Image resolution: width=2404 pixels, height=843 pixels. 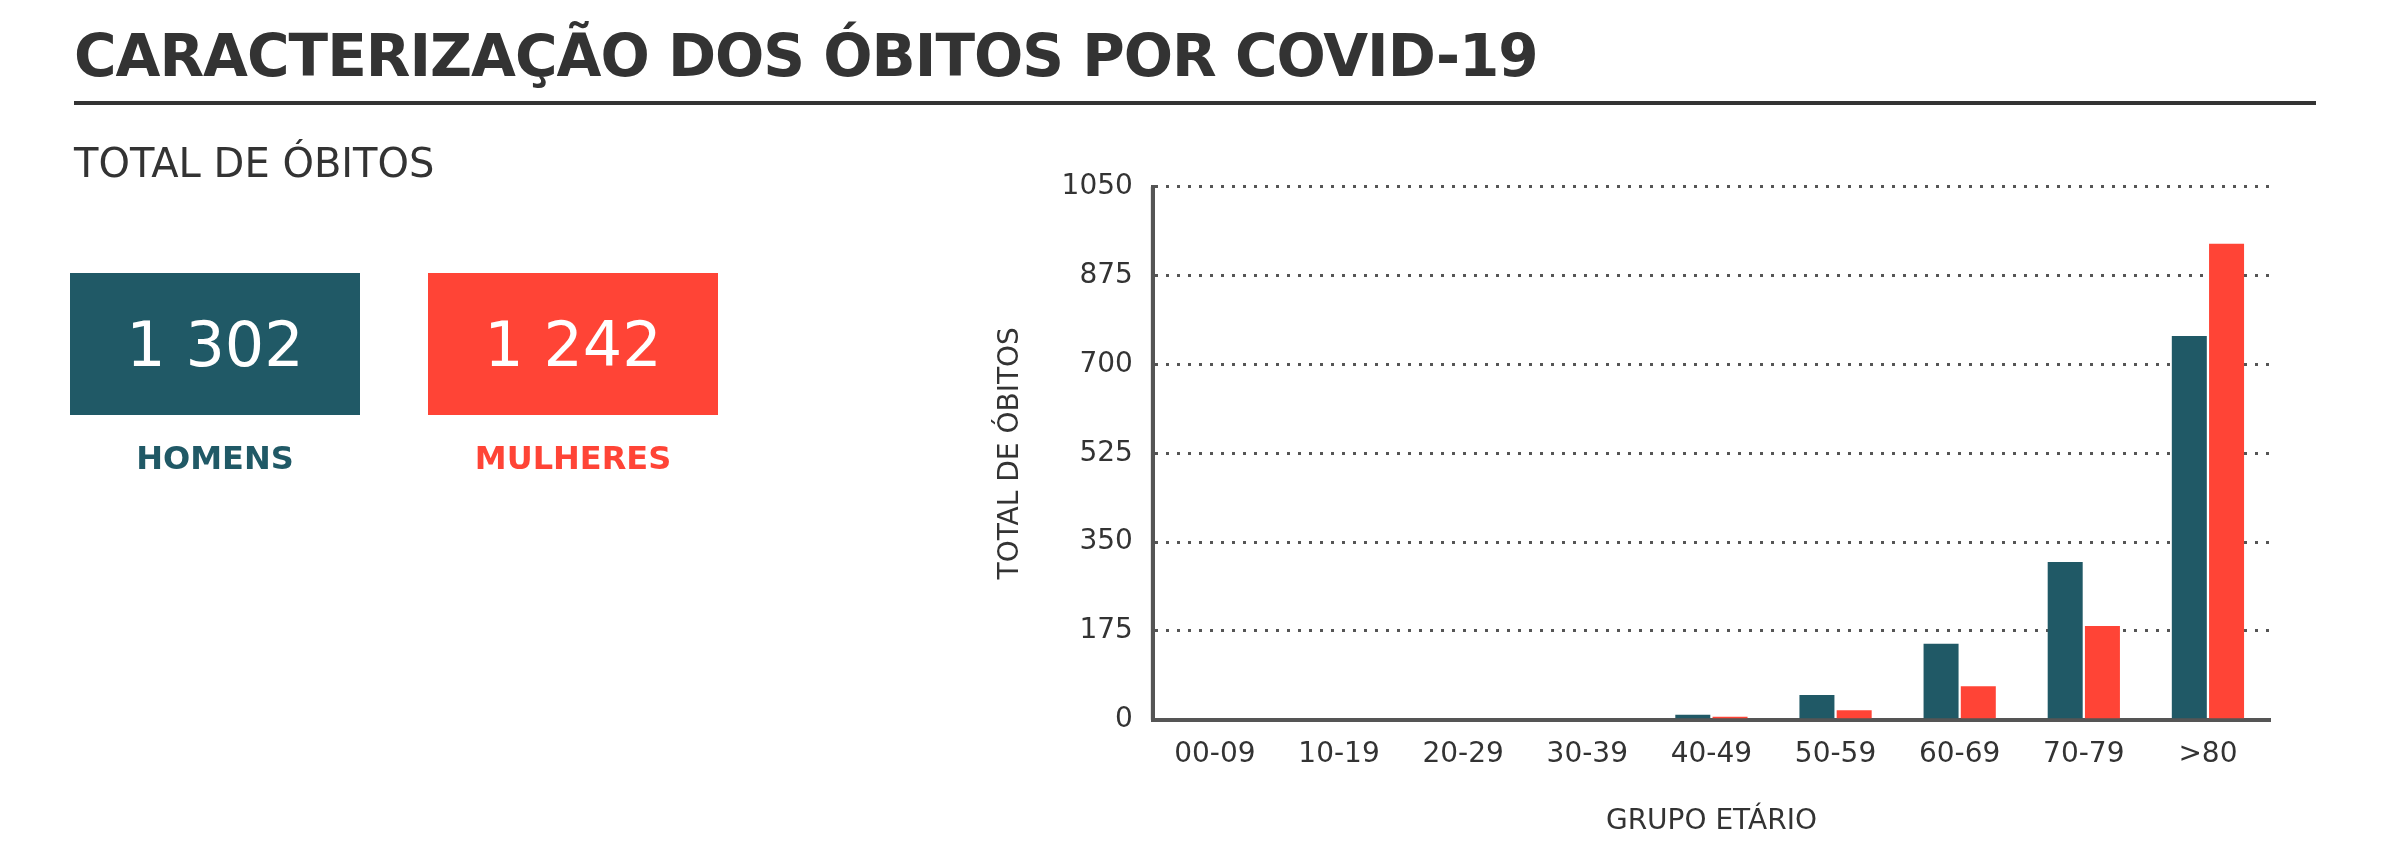 What do you see at coordinates (1215, 752) in the screenshot?
I see `x-tick-label: 00-09` at bounding box center [1215, 752].